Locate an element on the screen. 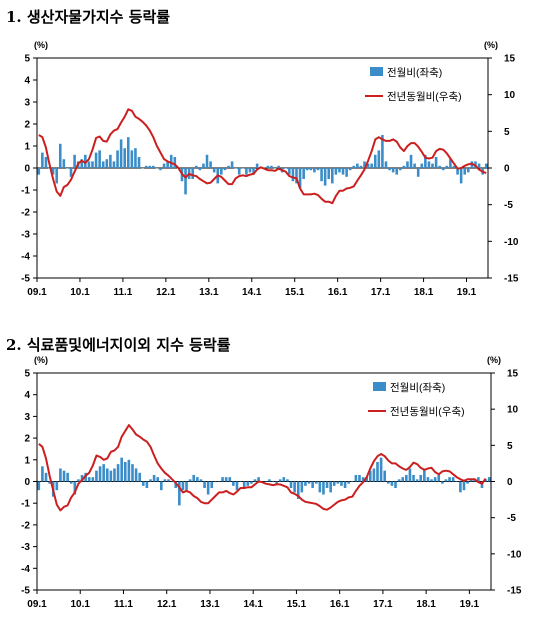 The height and width of the screenshot is (618, 535). legend-bar-label: 전월비(좌축) is located at coordinates (414, 73).